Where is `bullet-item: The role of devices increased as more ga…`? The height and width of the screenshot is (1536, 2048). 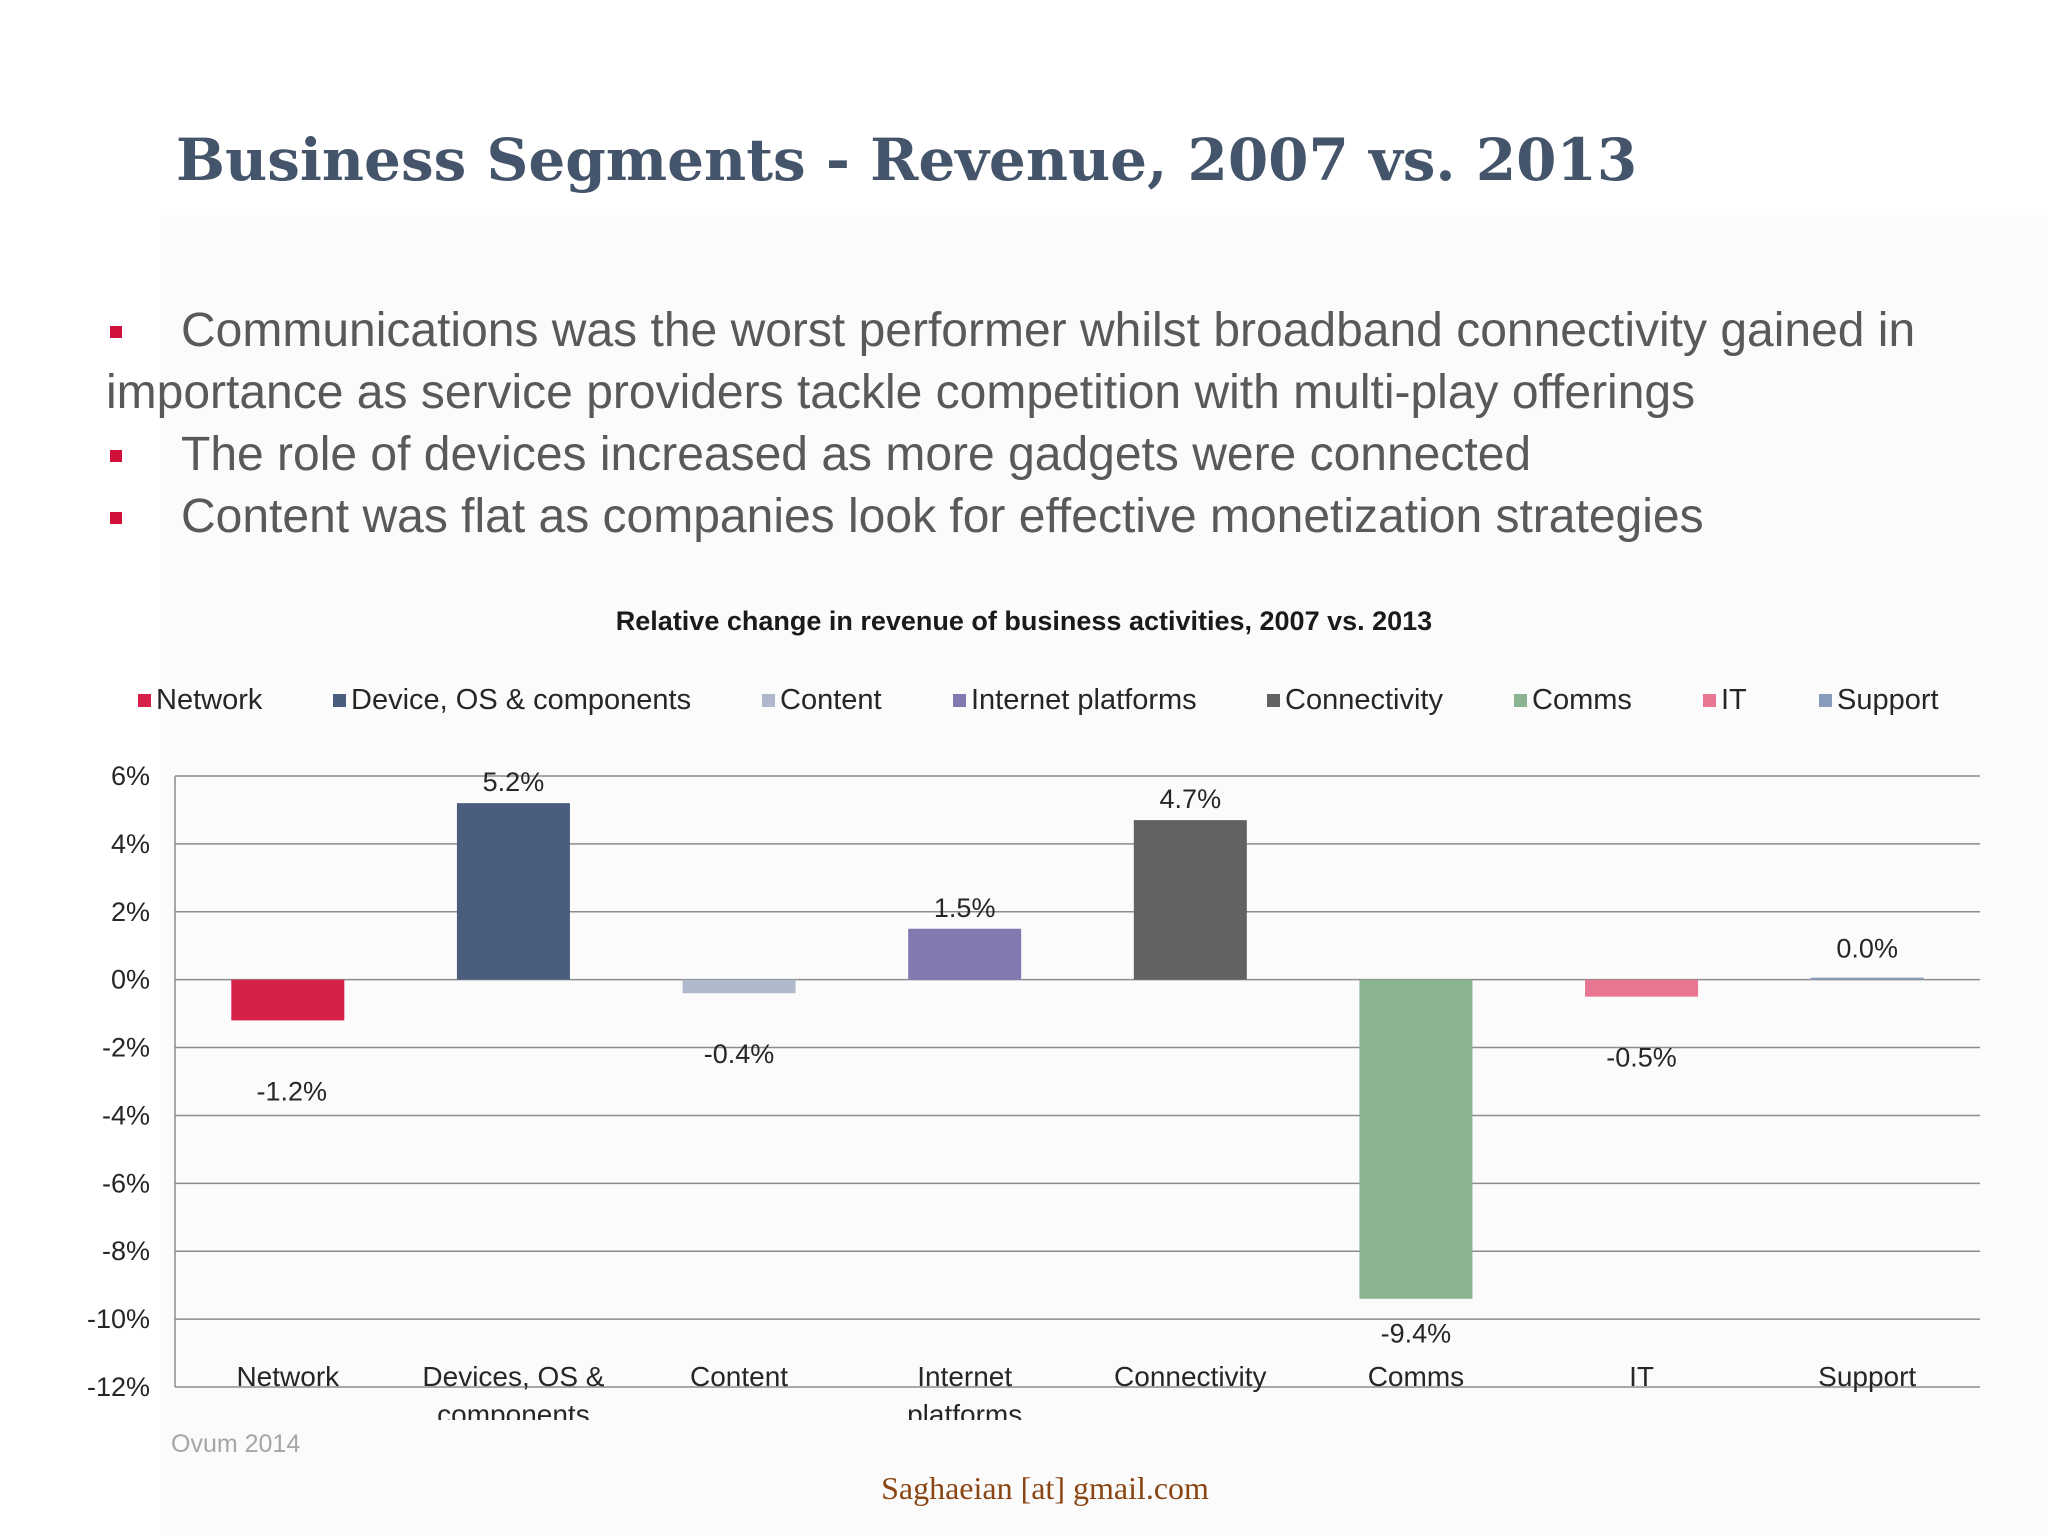
bullet-item: The role of devices increased as more ga… is located at coordinates (1066, 455).